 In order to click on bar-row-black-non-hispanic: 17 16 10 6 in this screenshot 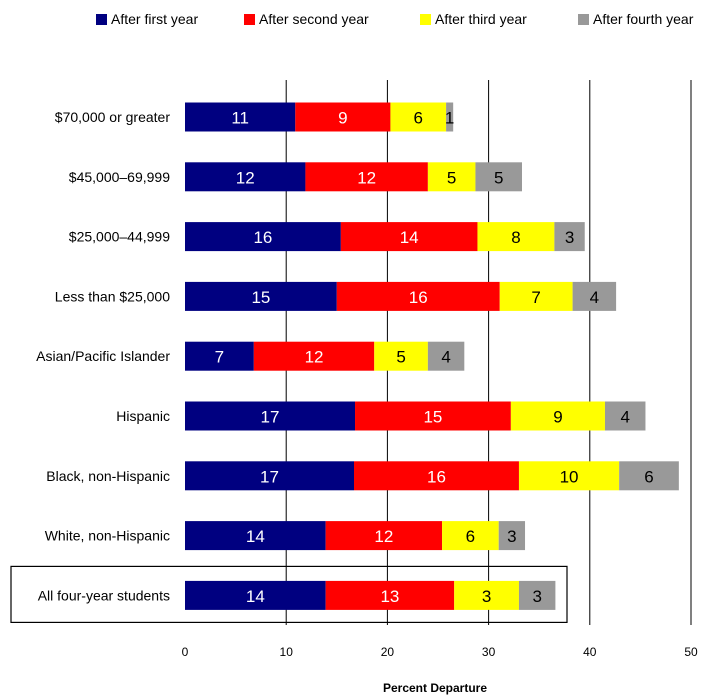, I will do `click(432, 476)`.